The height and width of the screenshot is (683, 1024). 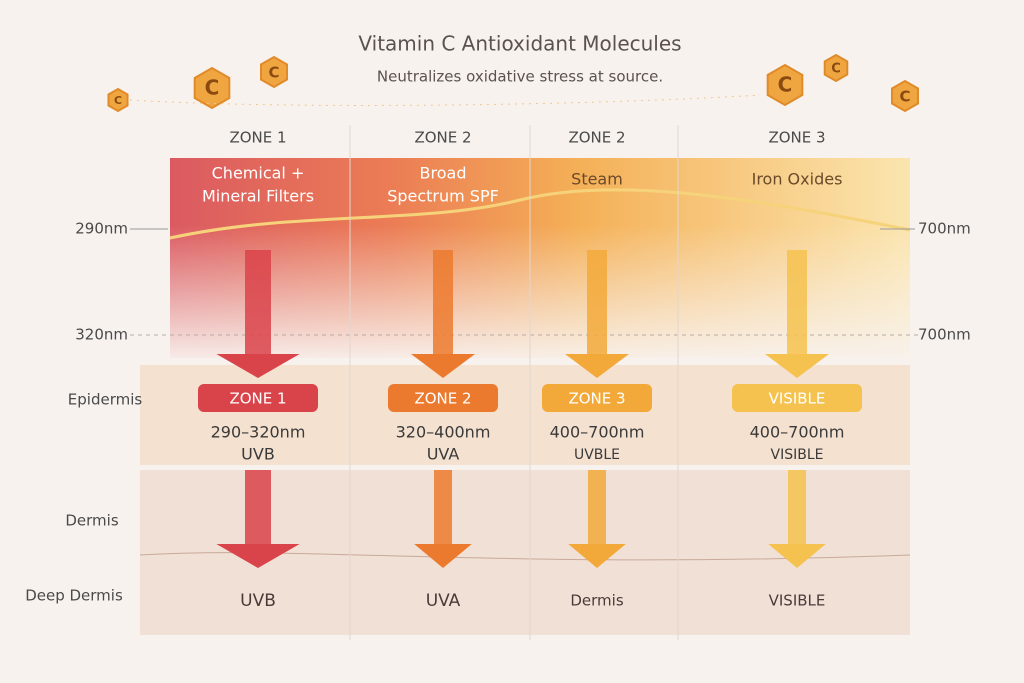 What do you see at coordinates (445, 100) in the screenshot?
I see `dotted-trail` at bounding box center [445, 100].